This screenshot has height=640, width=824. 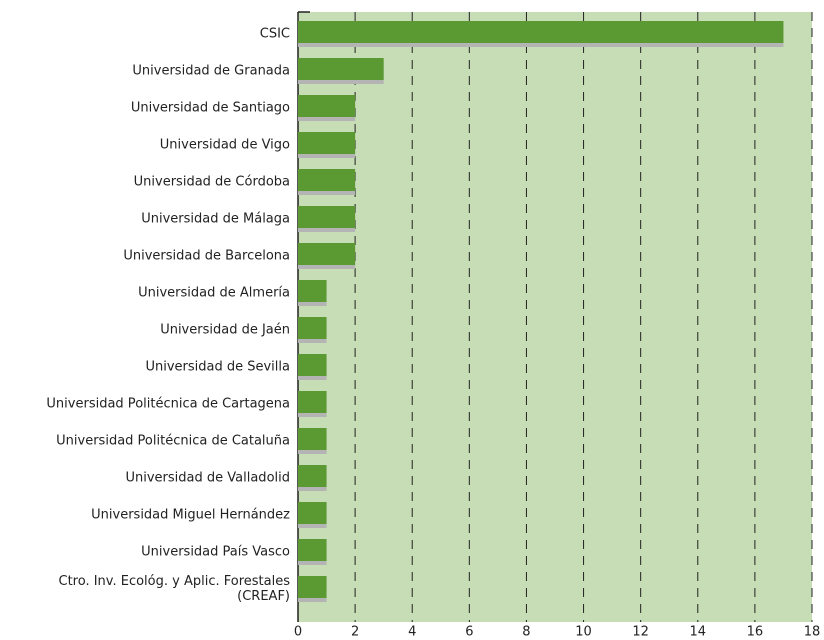 What do you see at coordinates (168, 404) in the screenshot?
I see `y-tick-label: Universidad Politécnica de Cartagena` at bounding box center [168, 404].